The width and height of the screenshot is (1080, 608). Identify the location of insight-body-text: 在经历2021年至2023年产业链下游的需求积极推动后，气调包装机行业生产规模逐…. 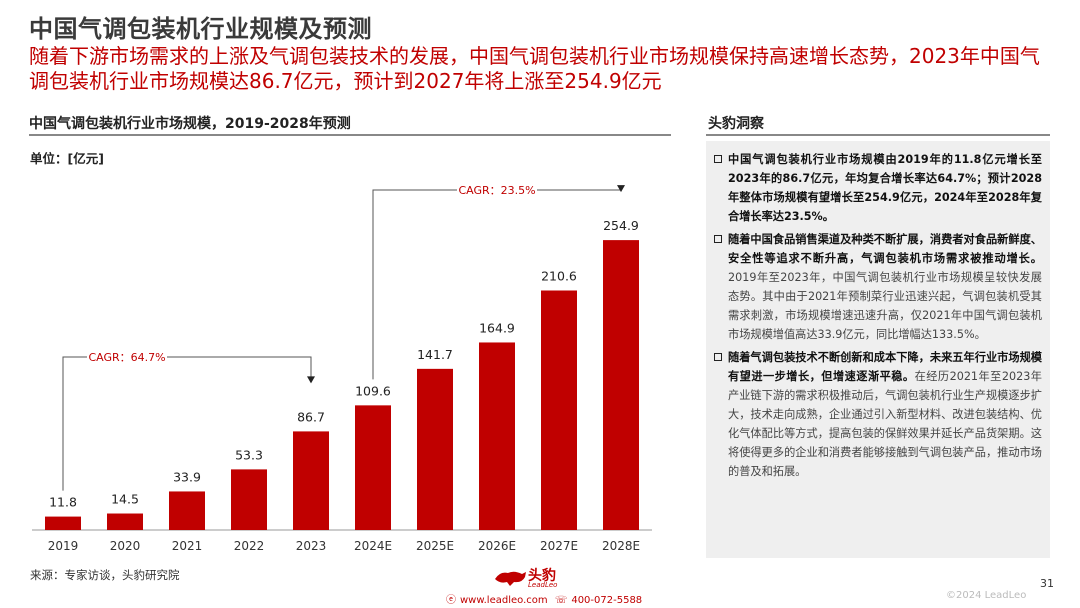
(885, 424).